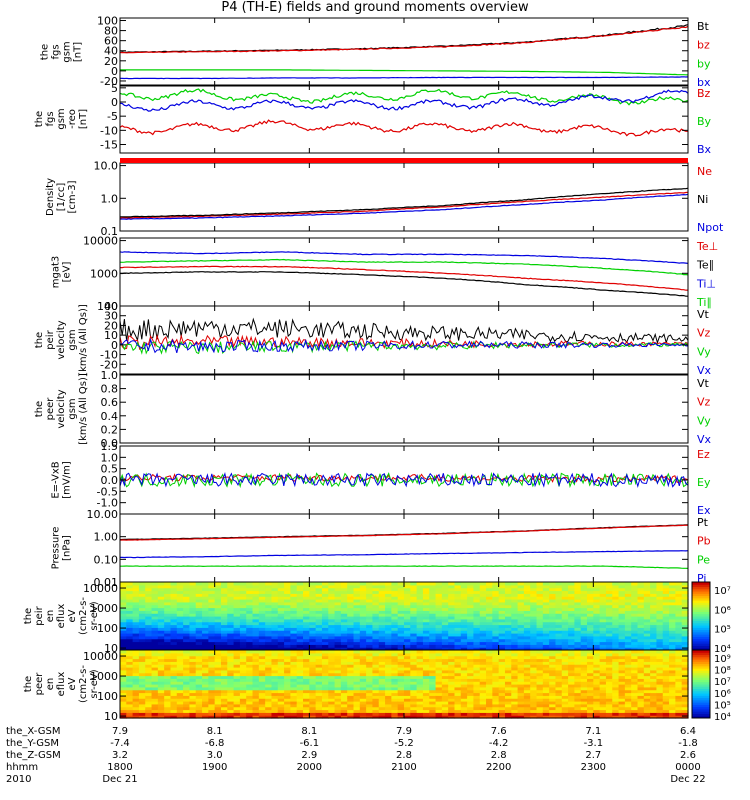  I want to click on y-tick-label: 100, so click(107, 696).